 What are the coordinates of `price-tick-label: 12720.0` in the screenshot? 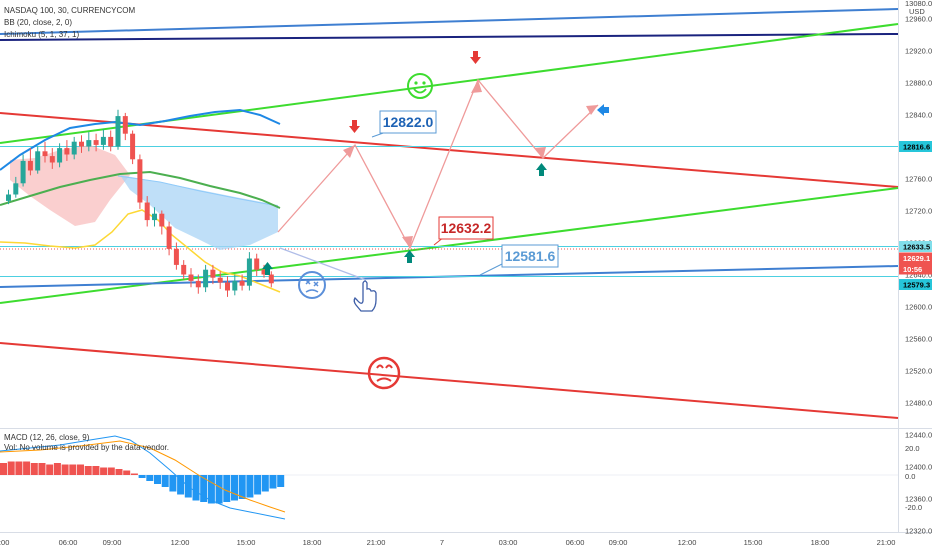 It's located at (918, 211).